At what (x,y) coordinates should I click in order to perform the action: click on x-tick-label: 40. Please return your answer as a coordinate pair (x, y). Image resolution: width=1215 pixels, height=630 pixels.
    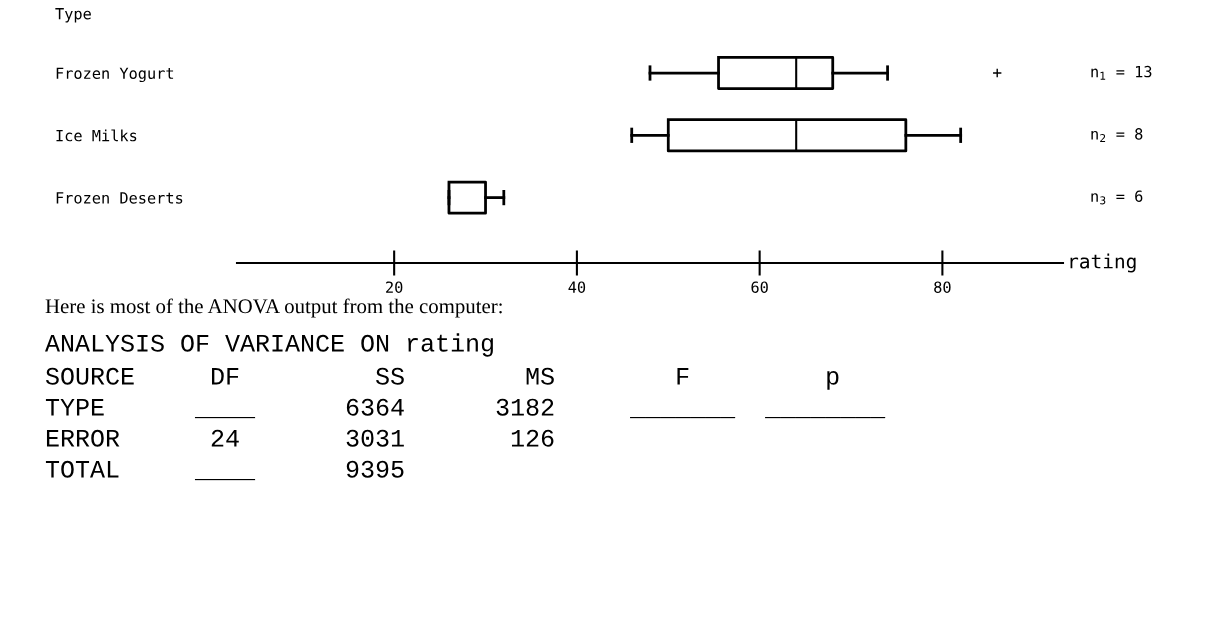
    Looking at the image, I should click on (577, 287).